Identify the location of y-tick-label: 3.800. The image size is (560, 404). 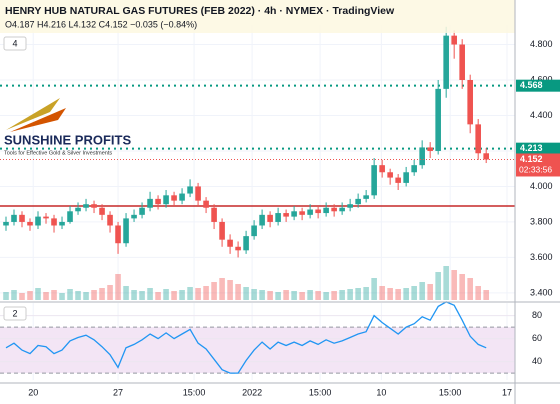
(541, 221).